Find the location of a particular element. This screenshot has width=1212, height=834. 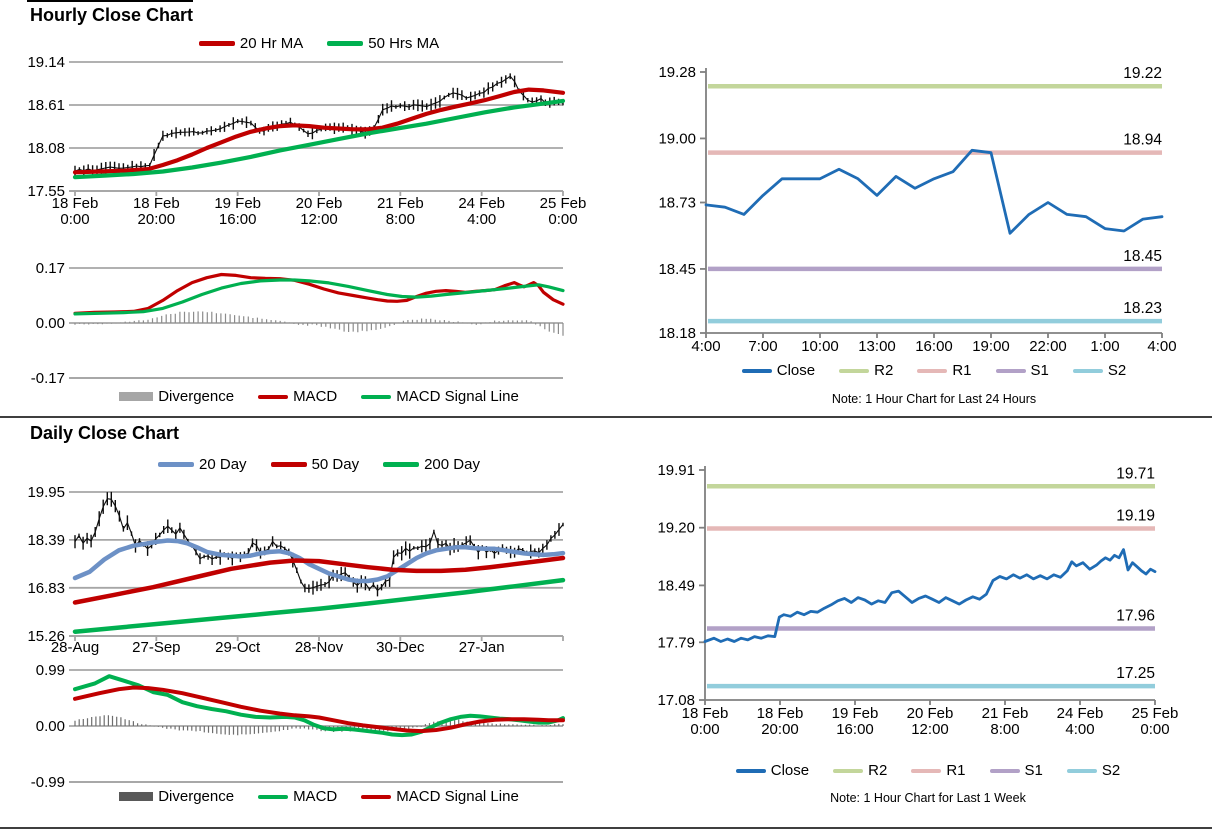

section-divider is located at coordinates (606, 417).